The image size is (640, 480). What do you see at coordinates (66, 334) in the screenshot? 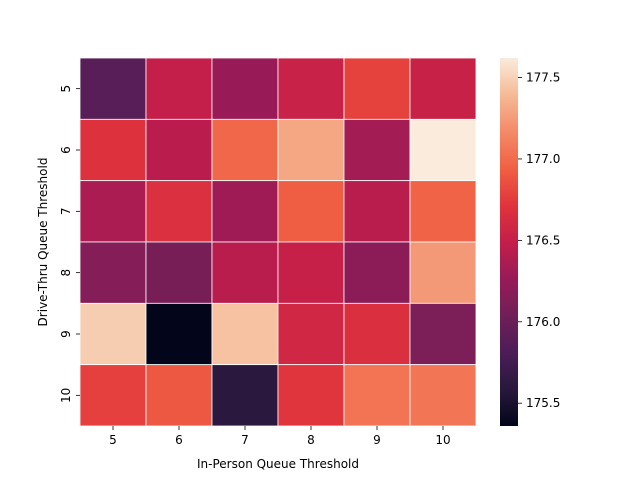
I see `y-tick-label: 9` at bounding box center [66, 334].